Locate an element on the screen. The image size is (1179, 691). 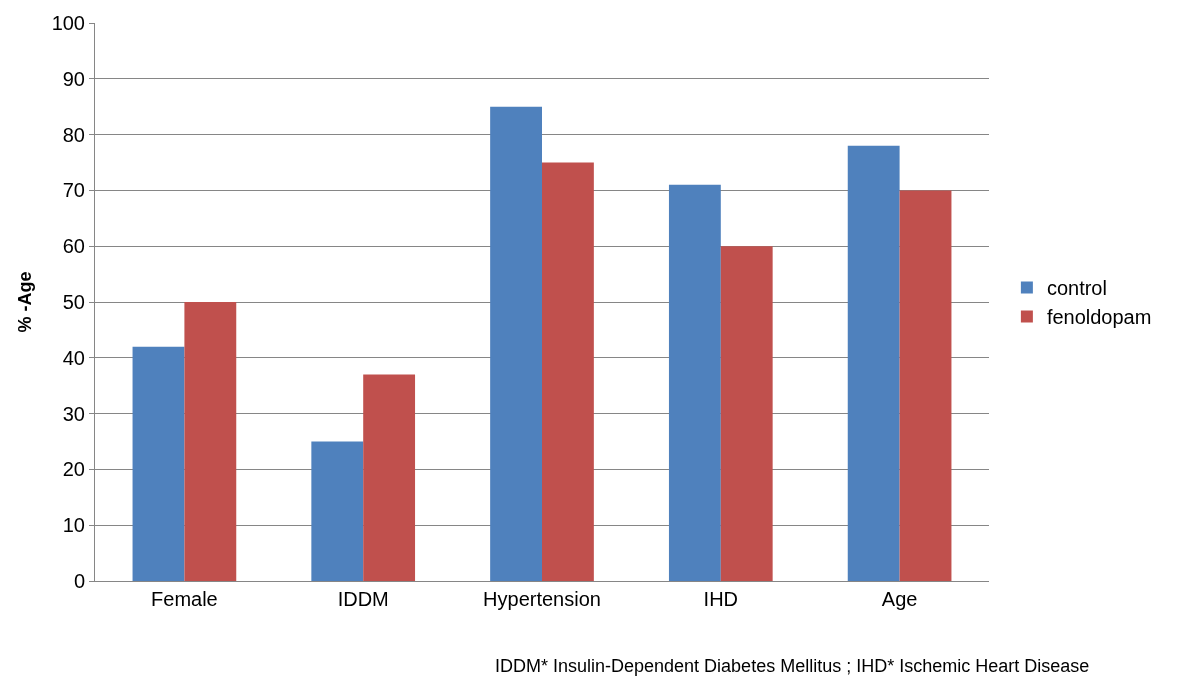
x-tick-label: Hypertension is located at coordinates (542, 599).